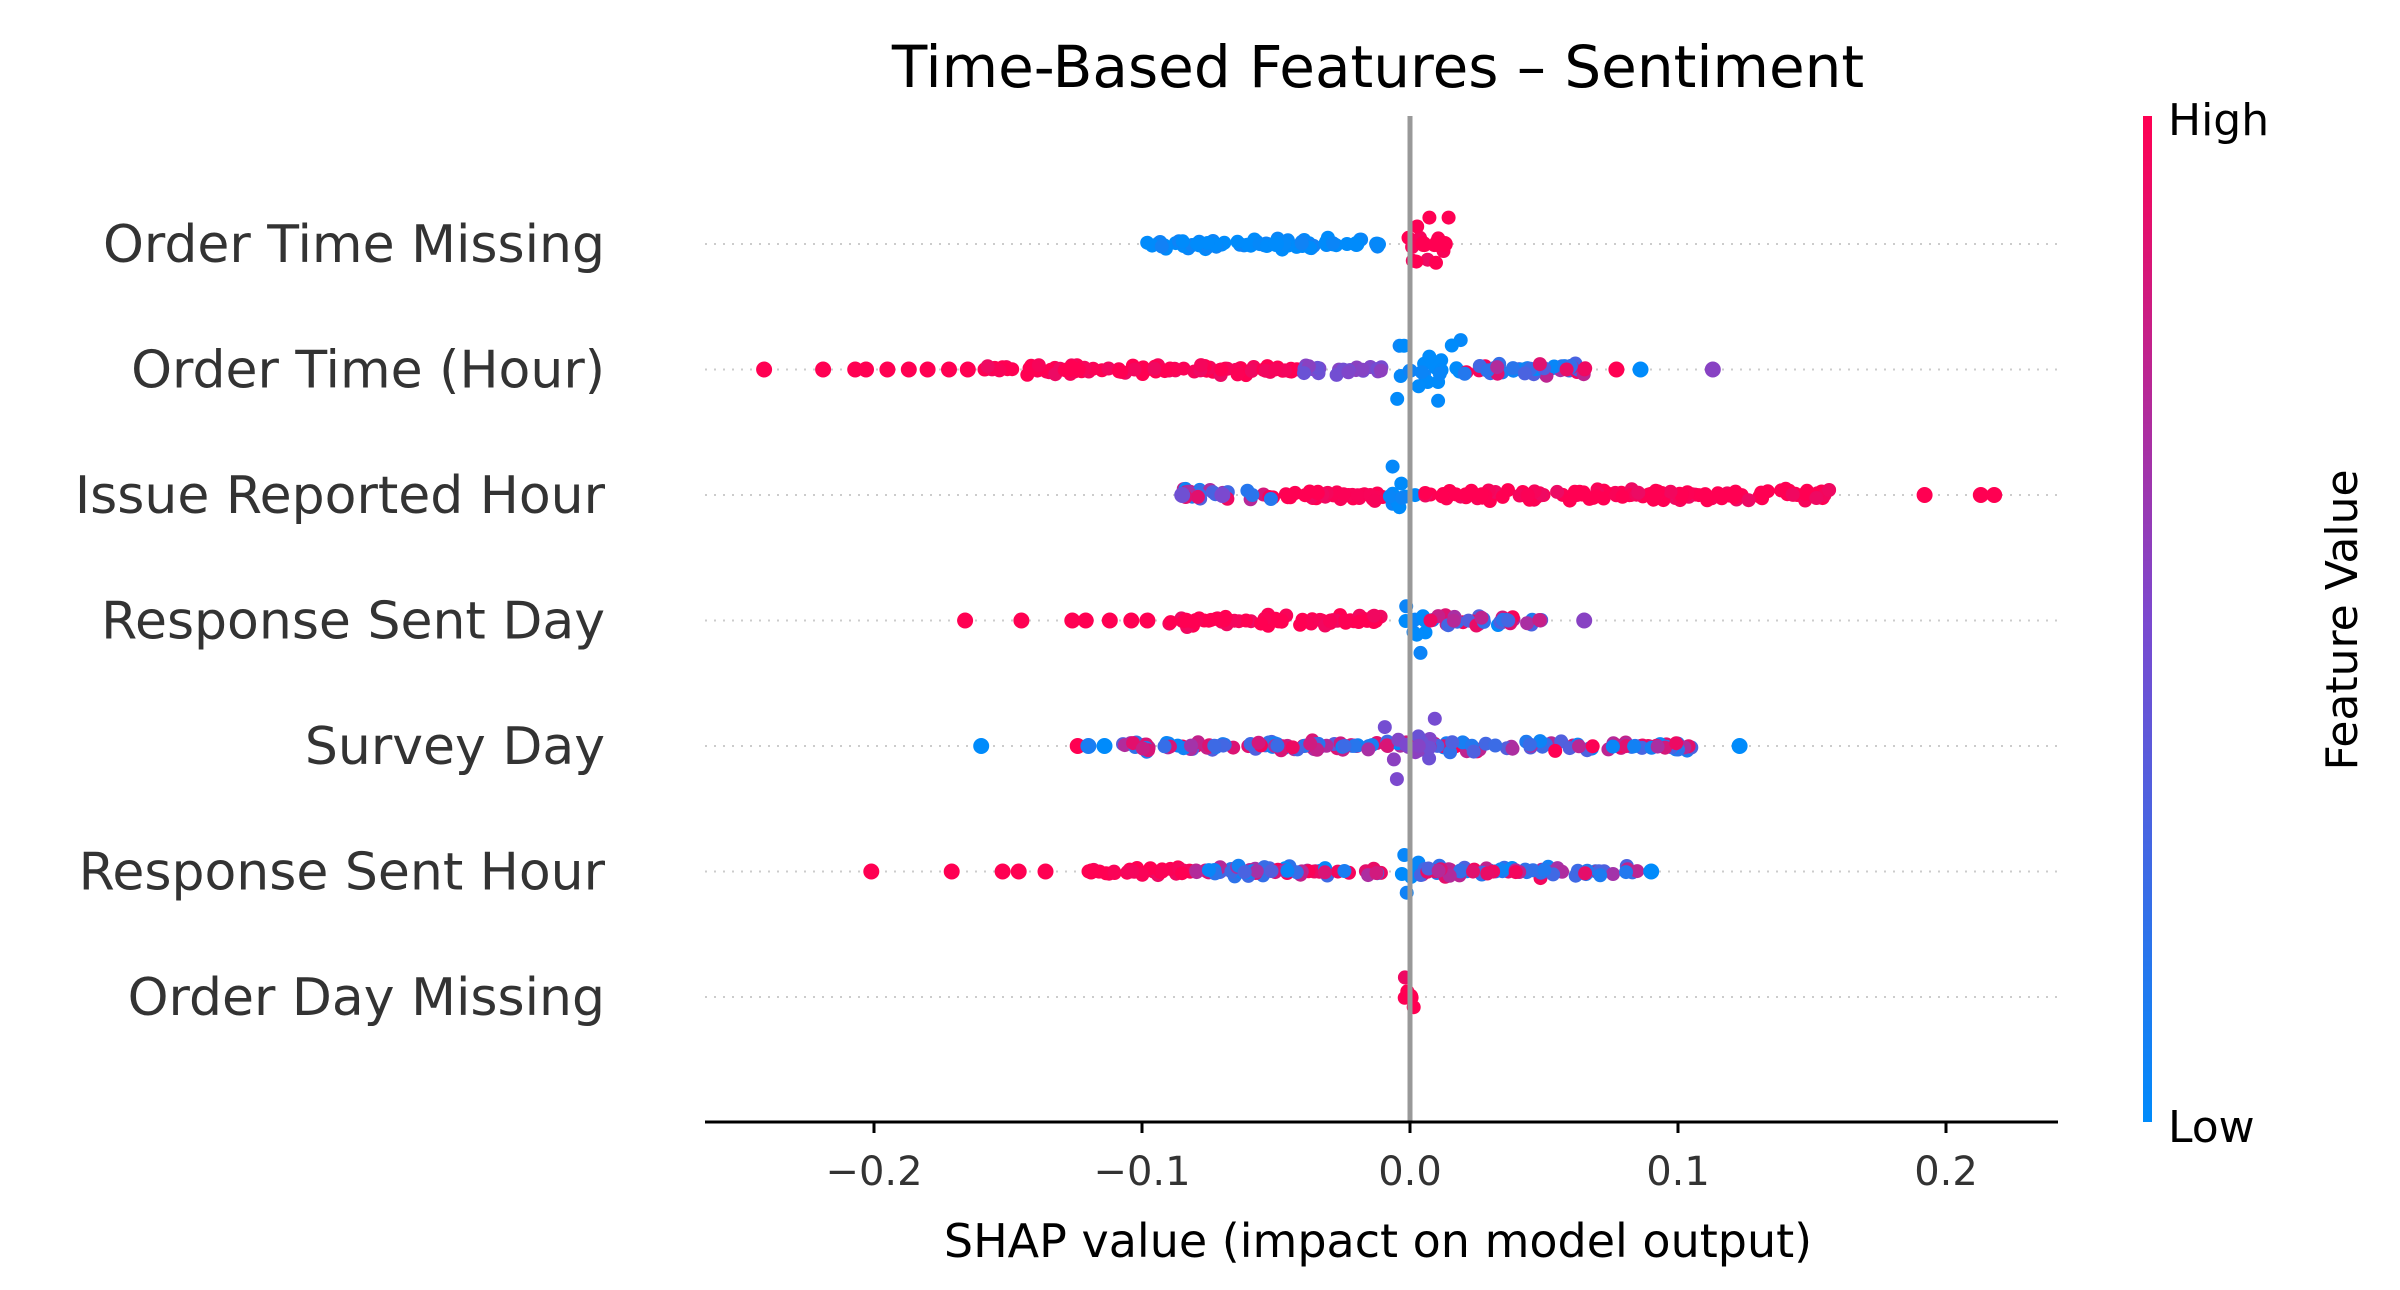 This screenshot has width=2400, height=1290. What do you see at coordinates (1080, 245) in the screenshot?
I see `feature-row: Order Time Missing` at bounding box center [1080, 245].